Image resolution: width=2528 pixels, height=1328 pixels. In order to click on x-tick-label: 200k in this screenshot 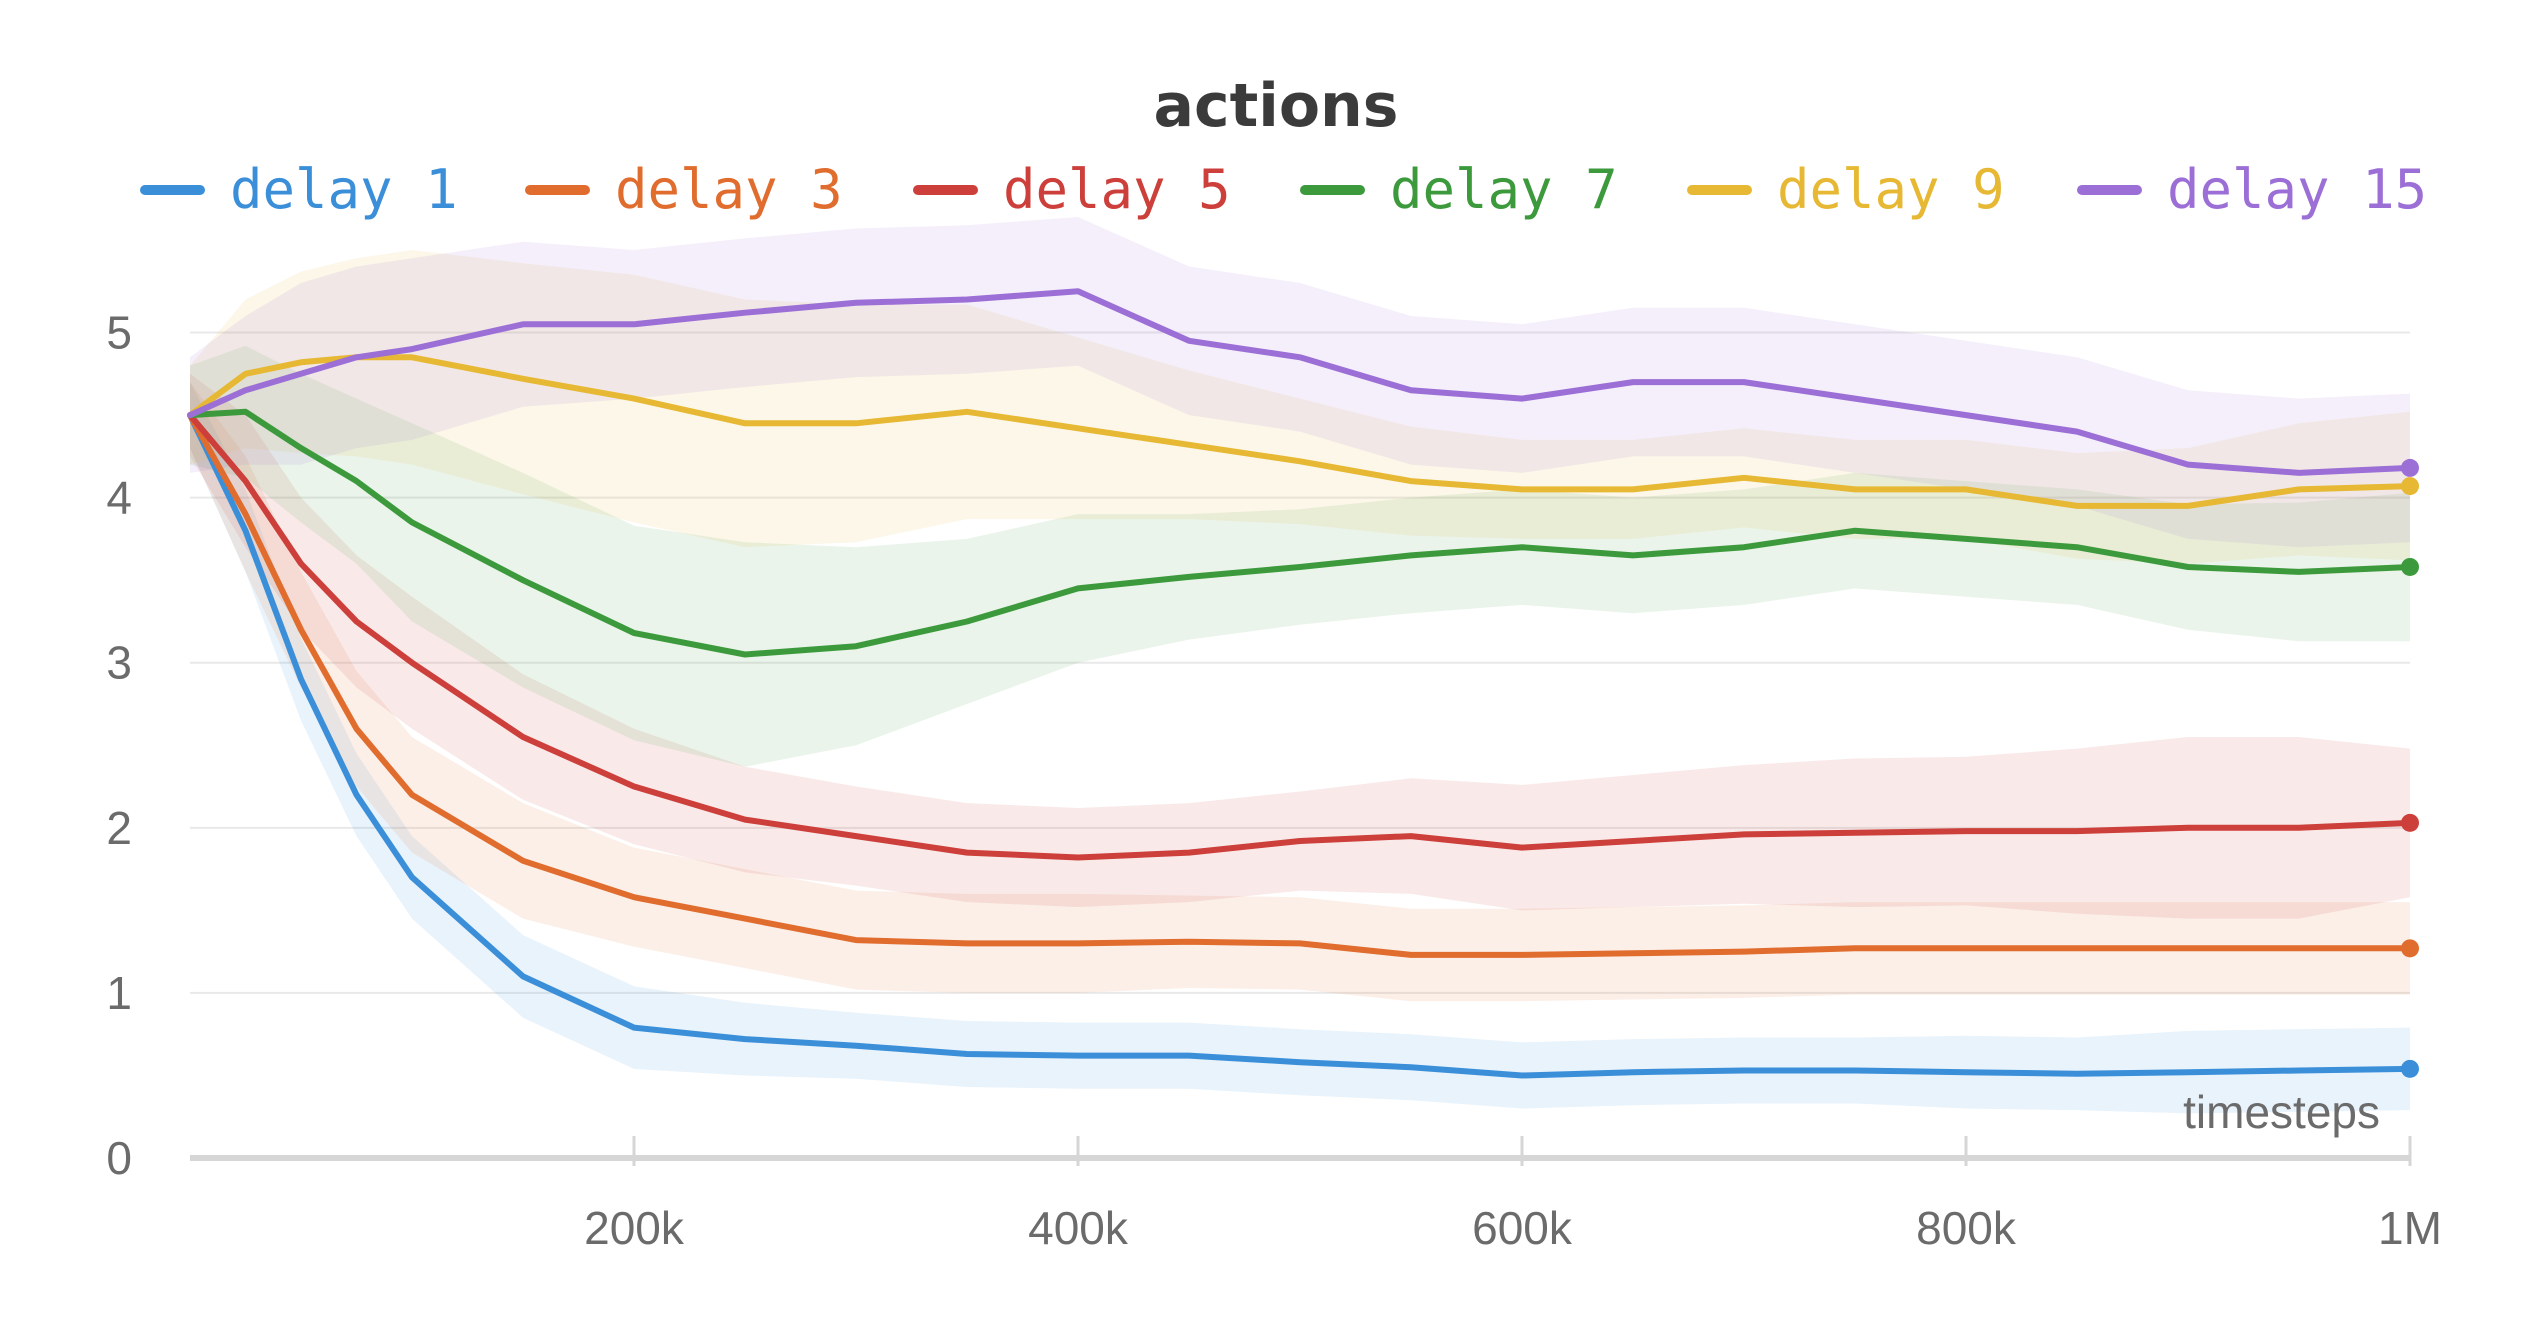, I will do `click(634, 1228)`.